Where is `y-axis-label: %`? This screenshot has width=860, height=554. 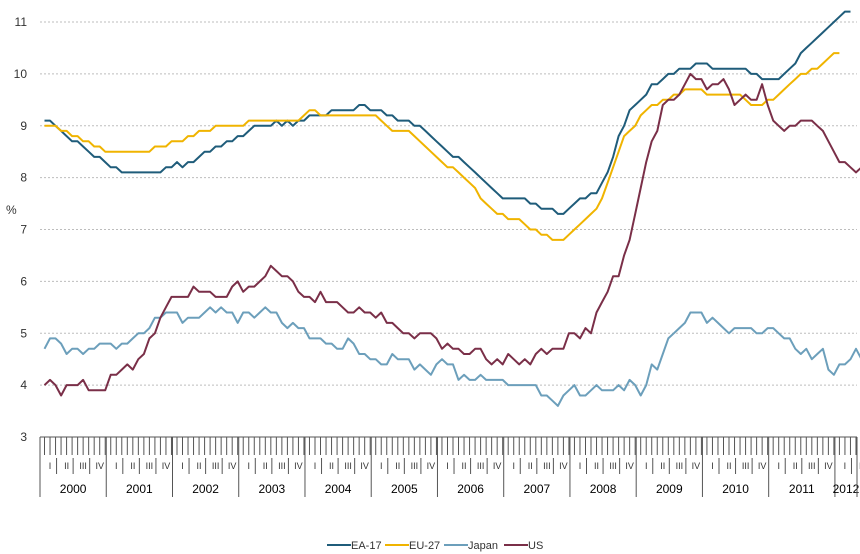 y-axis-label: % is located at coordinates (11, 210).